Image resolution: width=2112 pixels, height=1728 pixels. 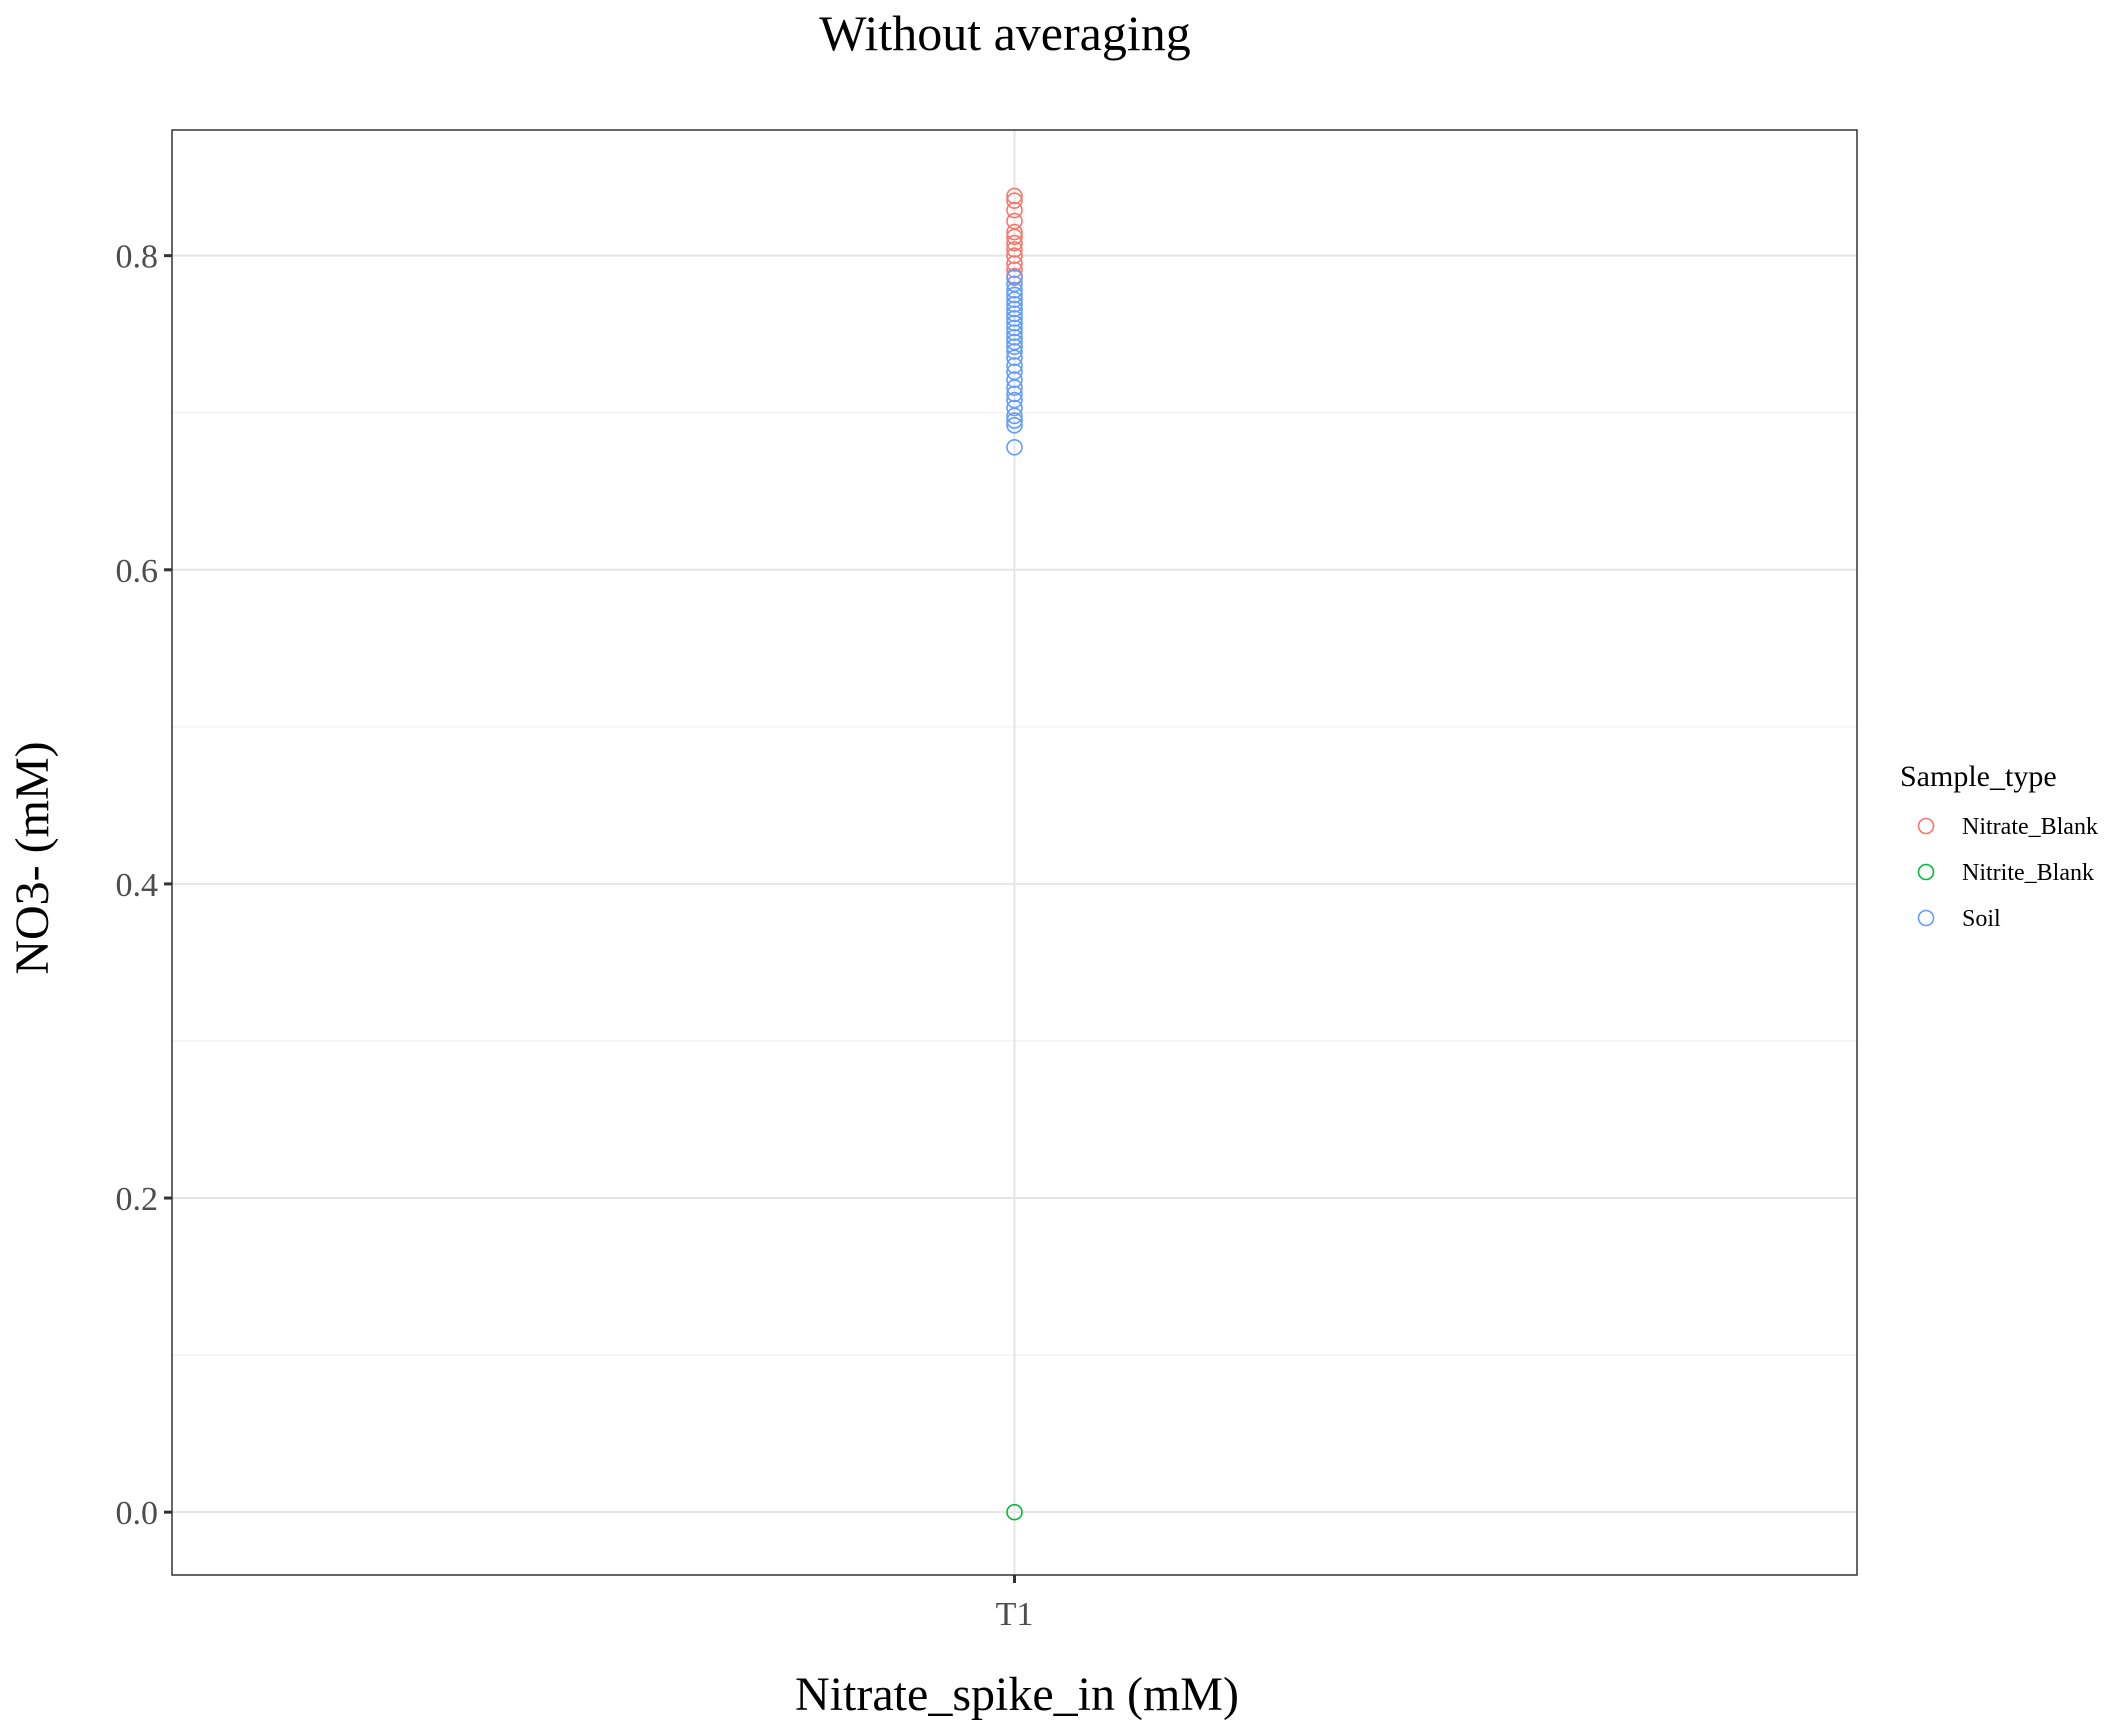 What do you see at coordinates (1978, 776) in the screenshot?
I see `legend-title: Sample_type` at bounding box center [1978, 776].